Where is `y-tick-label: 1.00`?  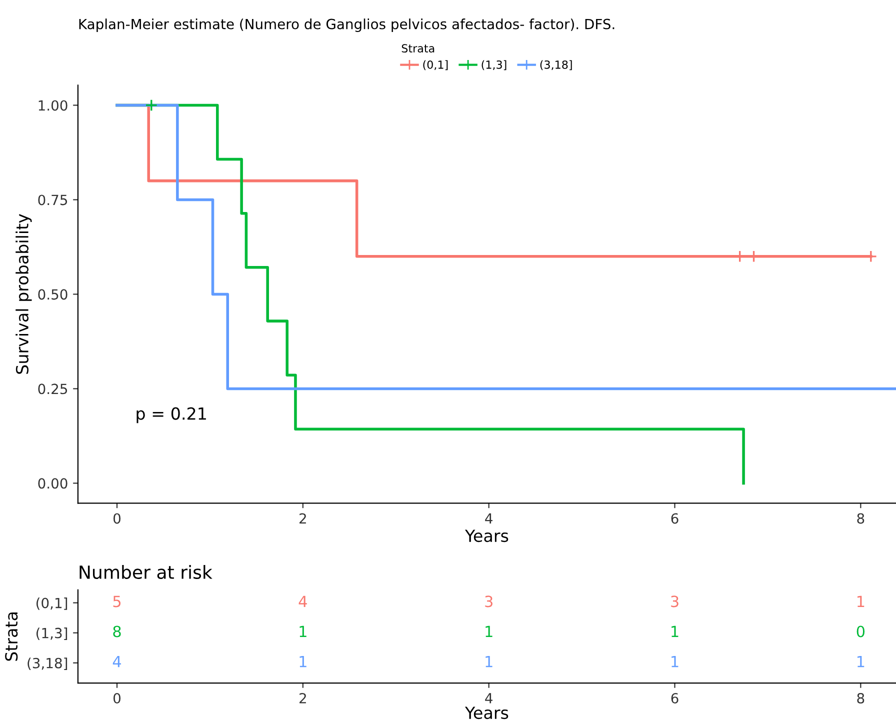
y-tick-label: 1.00 is located at coordinates (53, 105).